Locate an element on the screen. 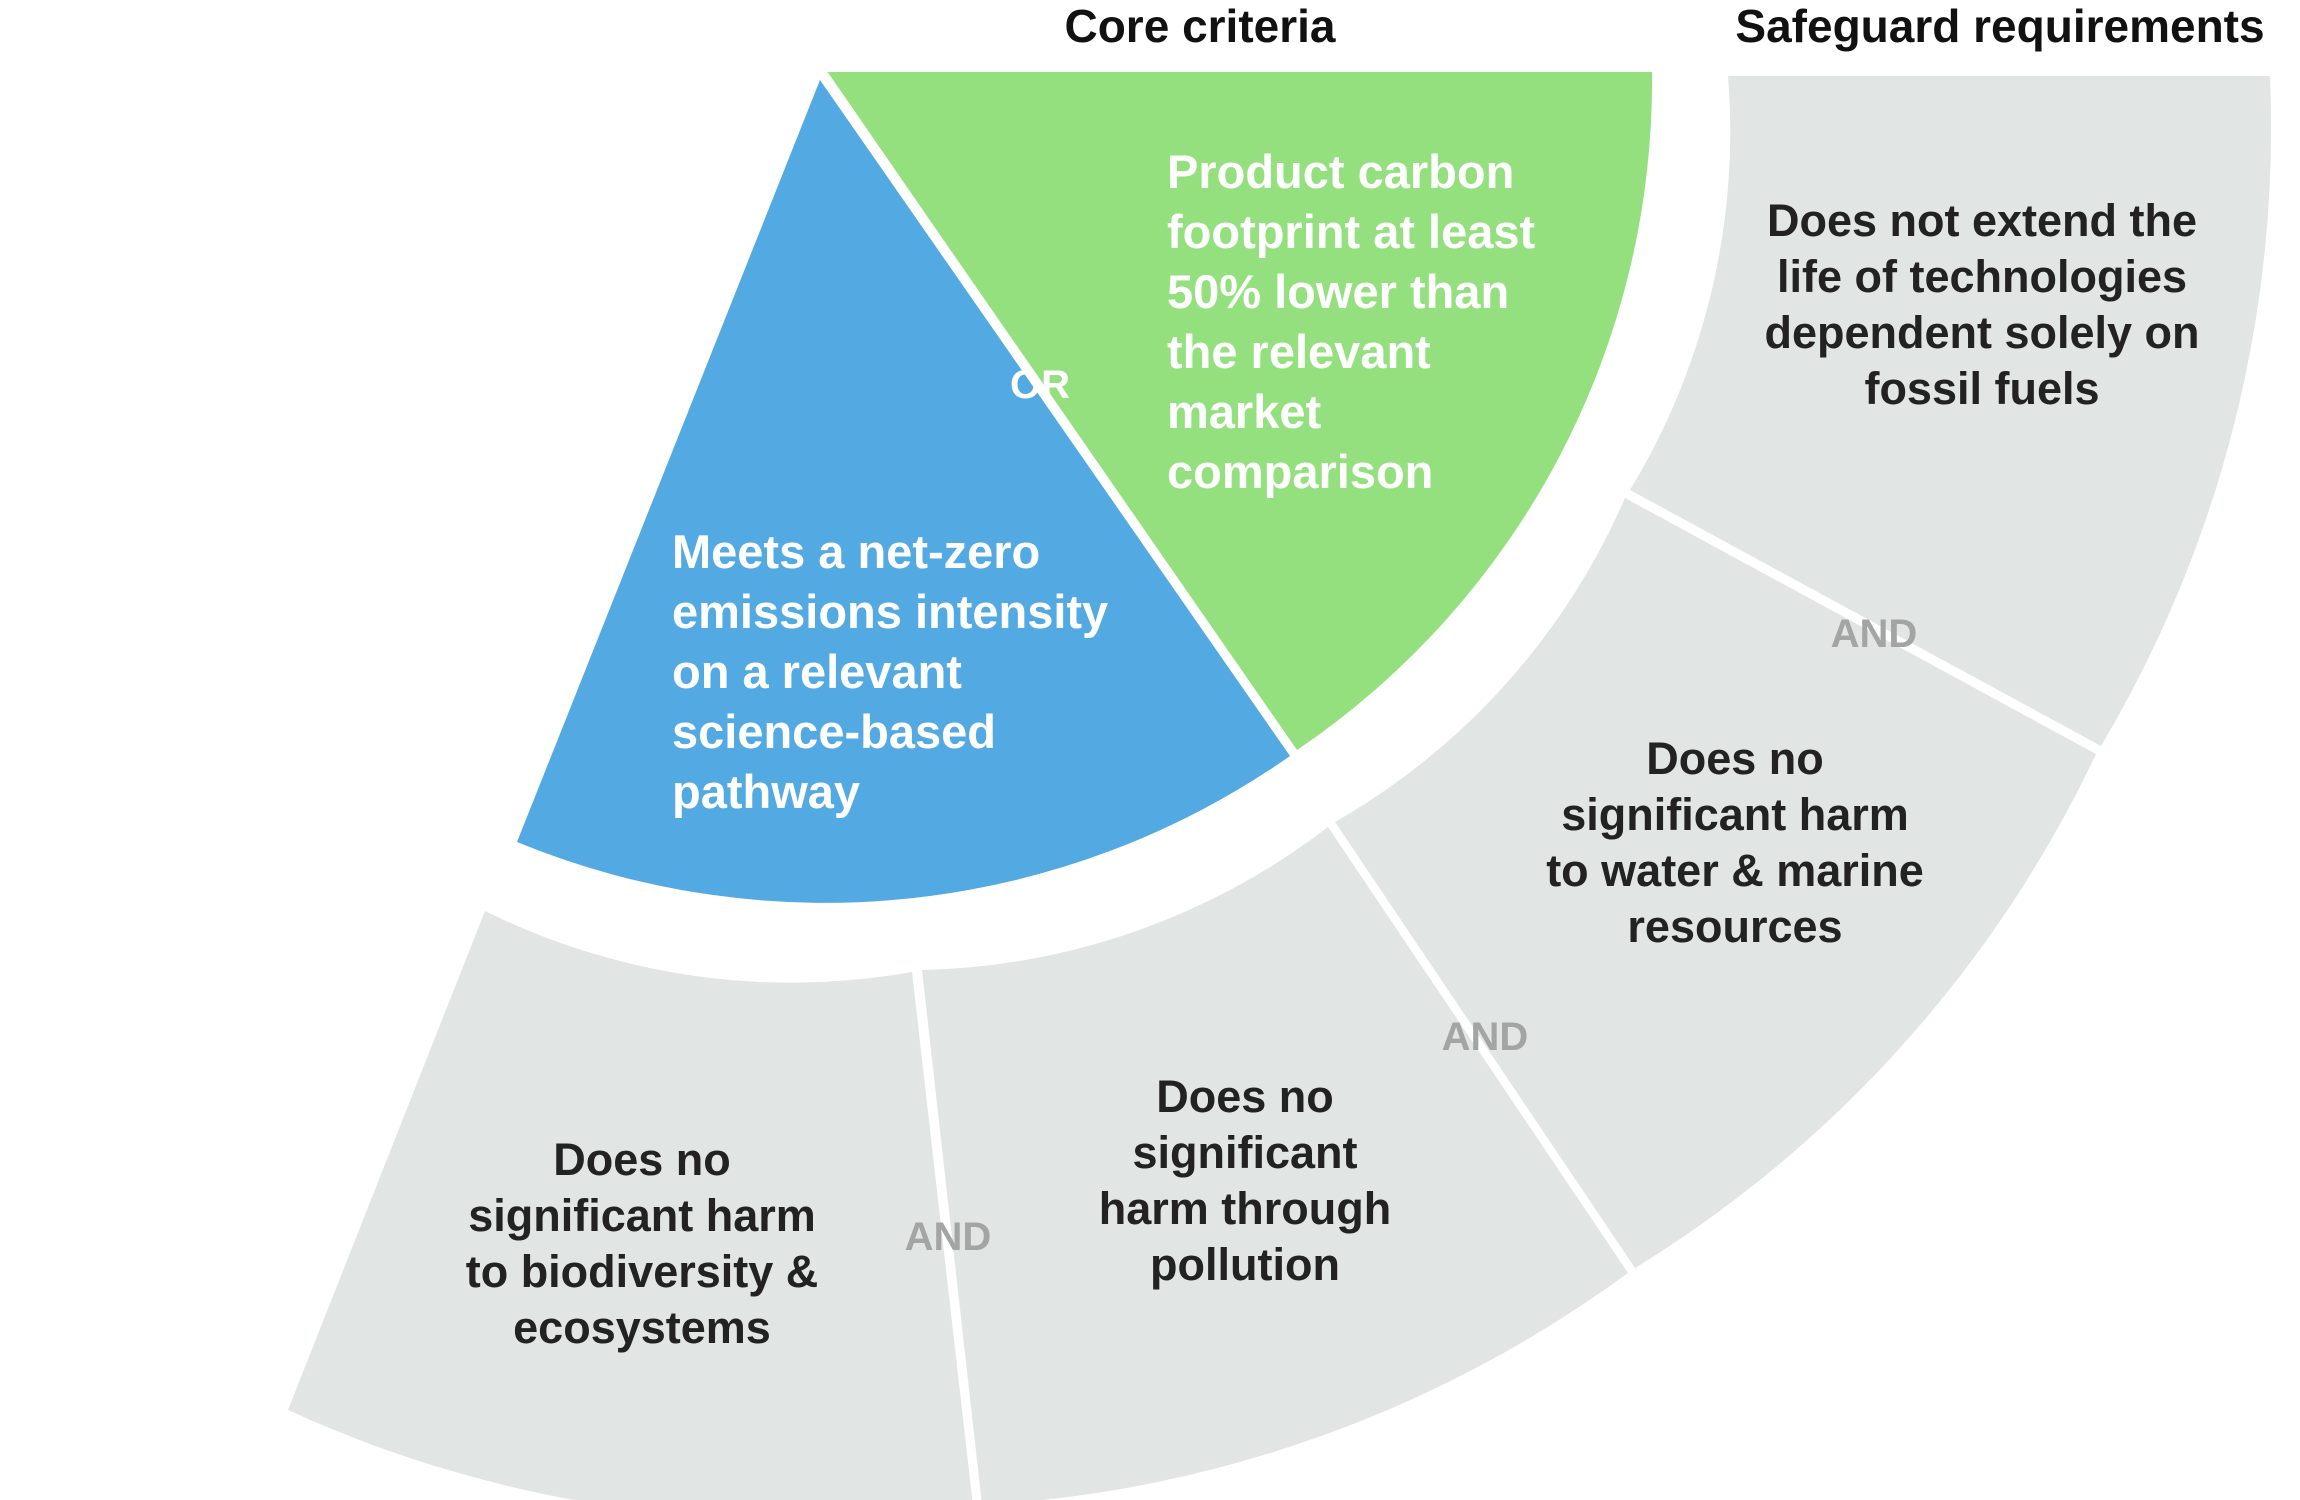 The width and height of the screenshot is (2300, 1500). and-connector-1: AND is located at coordinates (1874, 634).